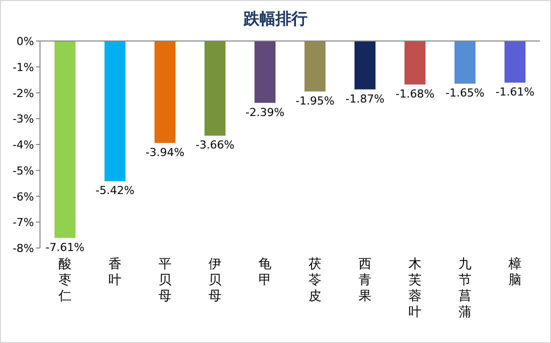  I want to click on y-tick-label: -8%, so click(23, 248).